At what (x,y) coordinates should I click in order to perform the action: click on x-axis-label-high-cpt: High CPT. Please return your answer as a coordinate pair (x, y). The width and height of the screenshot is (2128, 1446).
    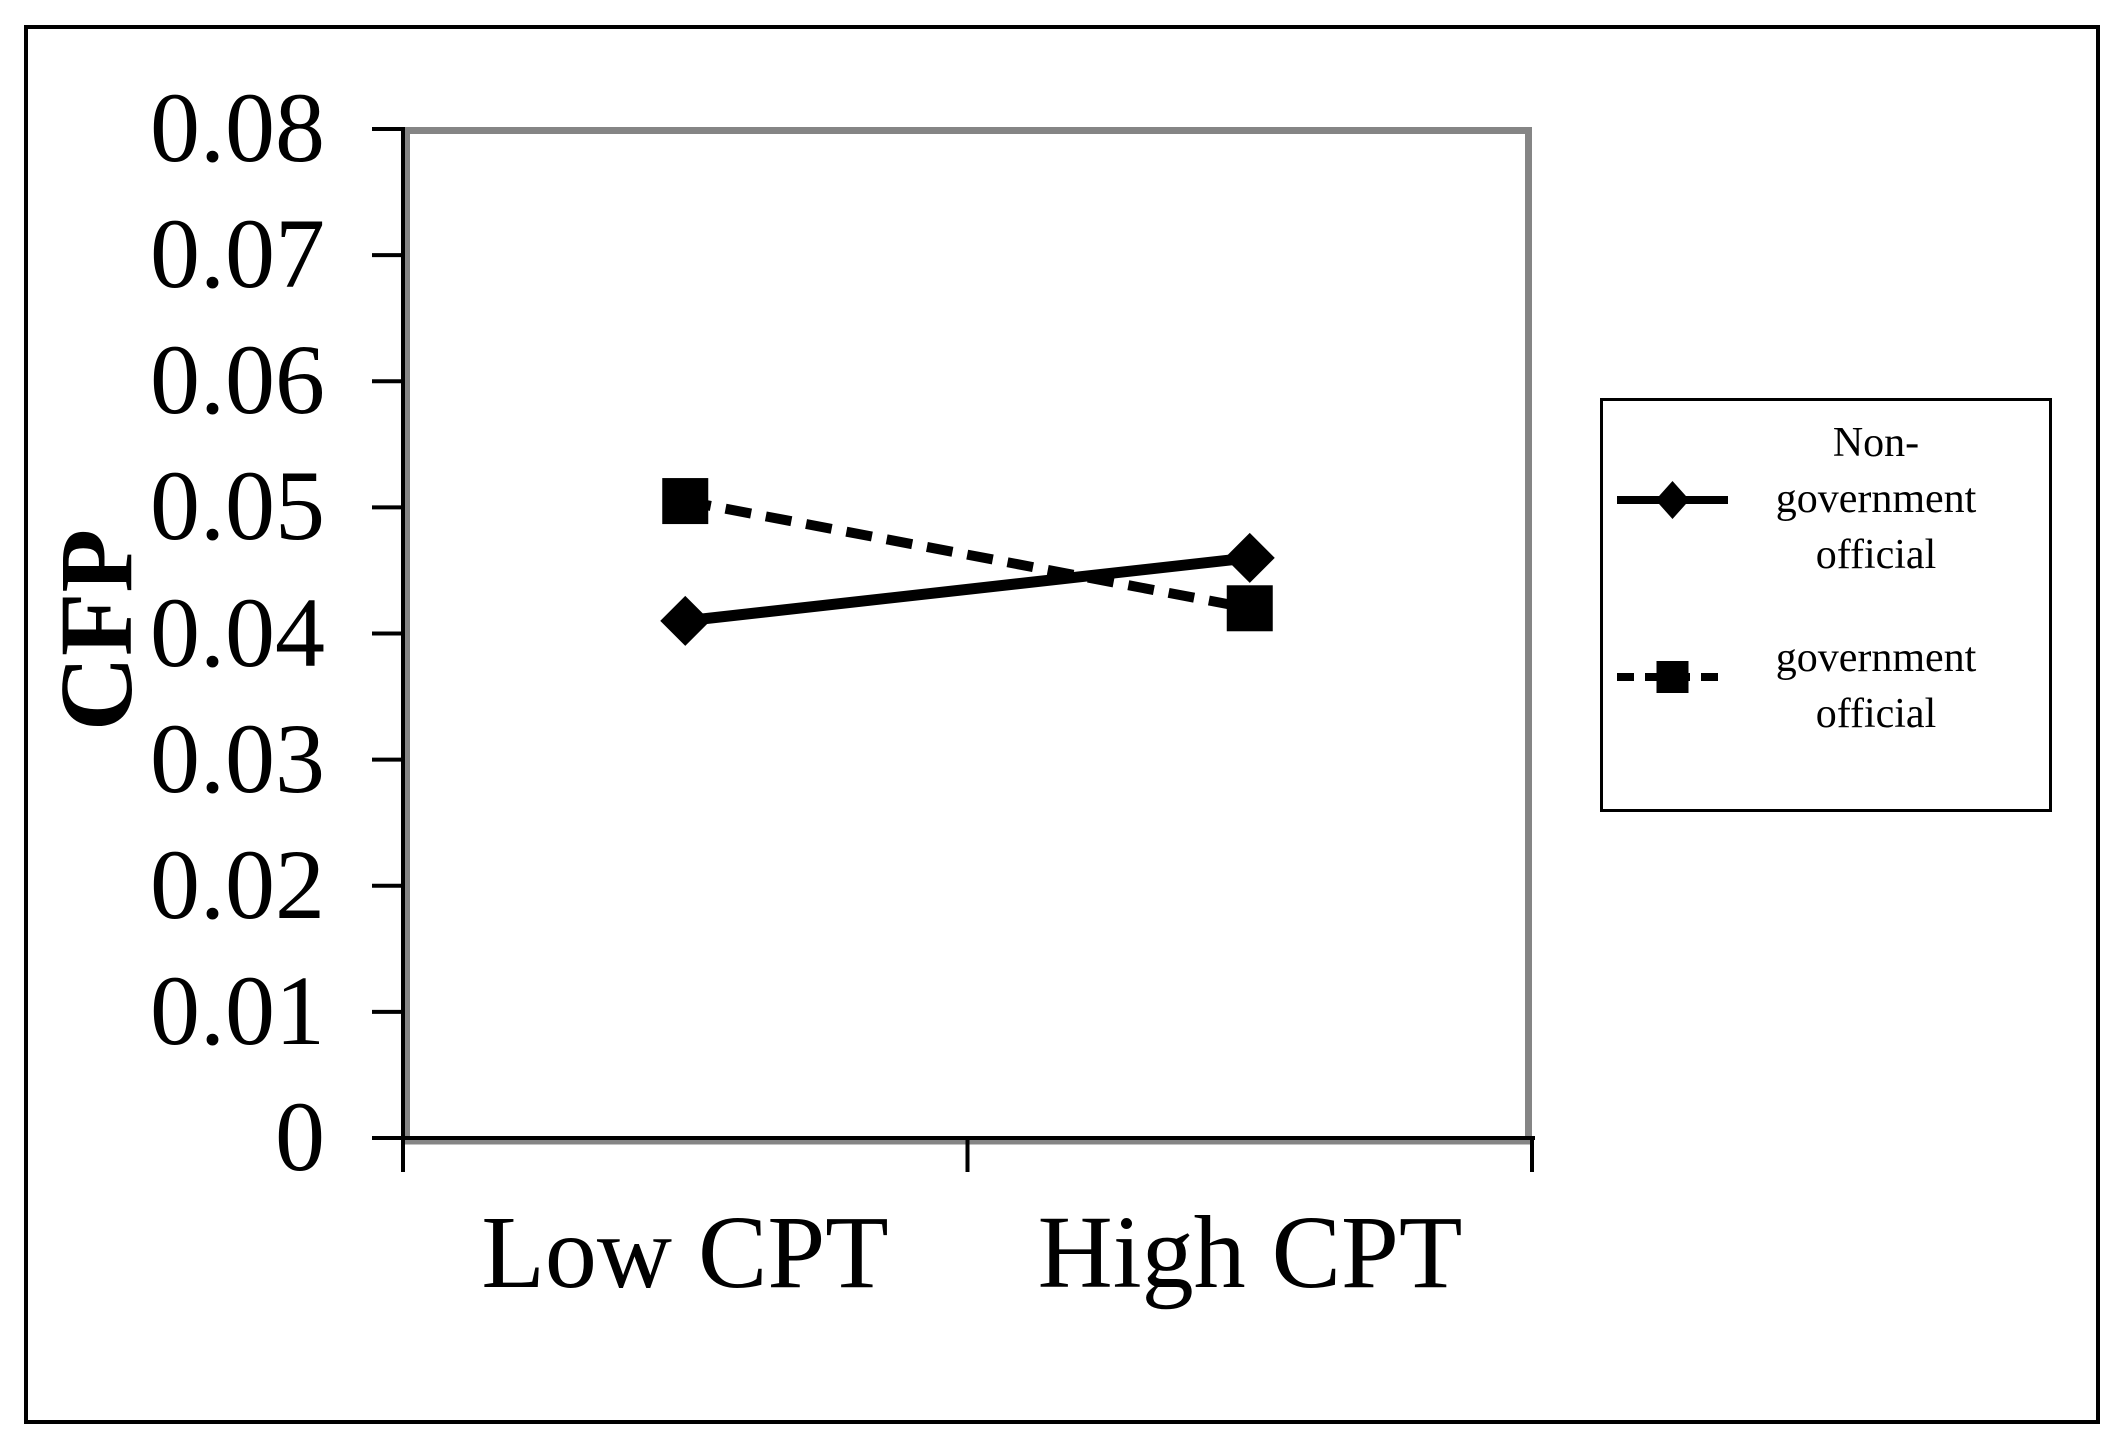
    Looking at the image, I should click on (1250, 1252).